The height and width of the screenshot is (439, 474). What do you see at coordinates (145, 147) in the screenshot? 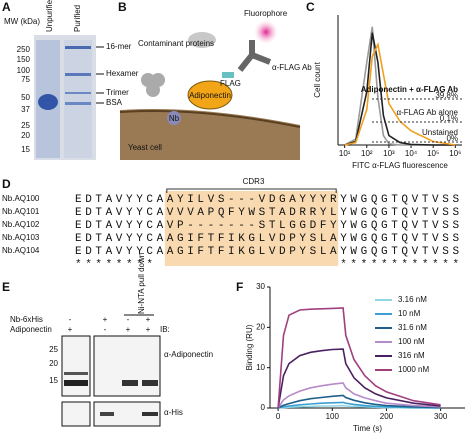
I see `label: Yeast cell` at bounding box center [145, 147].